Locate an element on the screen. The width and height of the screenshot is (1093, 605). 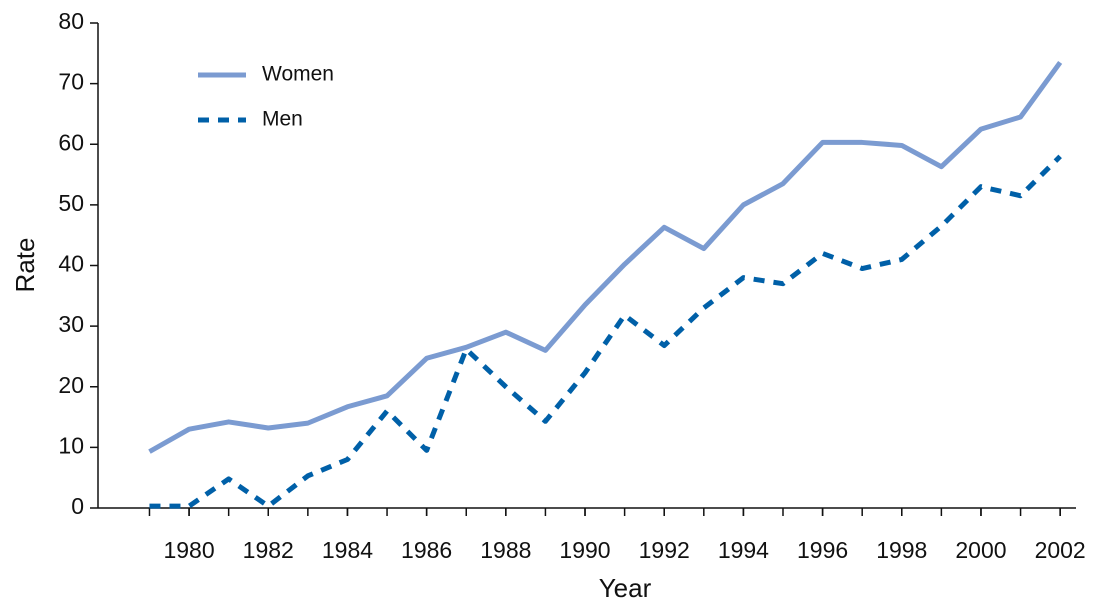
x-tick-label: 2002 is located at coordinates (1060, 550).